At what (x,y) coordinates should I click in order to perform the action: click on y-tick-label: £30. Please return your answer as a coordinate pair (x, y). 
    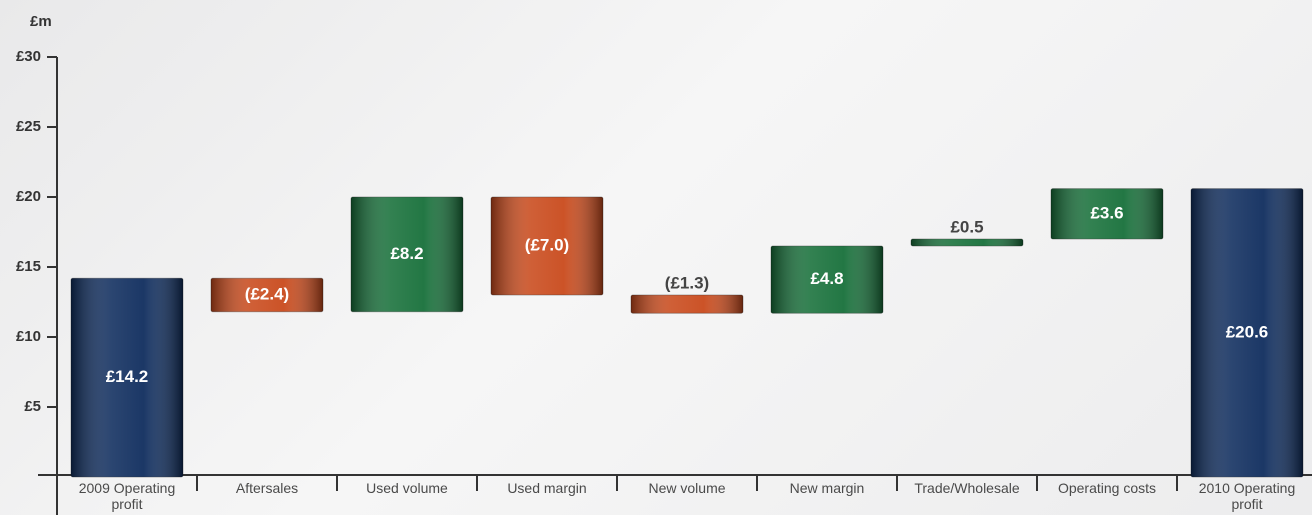
    Looking at the image, I should click on (28, 56).